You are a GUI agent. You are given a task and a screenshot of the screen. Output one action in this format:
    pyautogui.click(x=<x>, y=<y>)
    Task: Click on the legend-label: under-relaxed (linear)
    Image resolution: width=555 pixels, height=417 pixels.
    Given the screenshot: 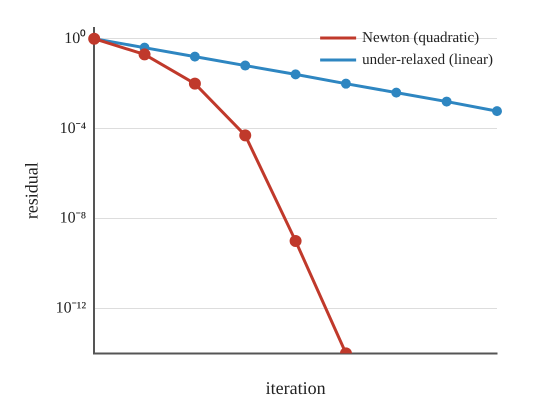 What is the action you would take?
    pyautogui.click(x=428, y=60)
    